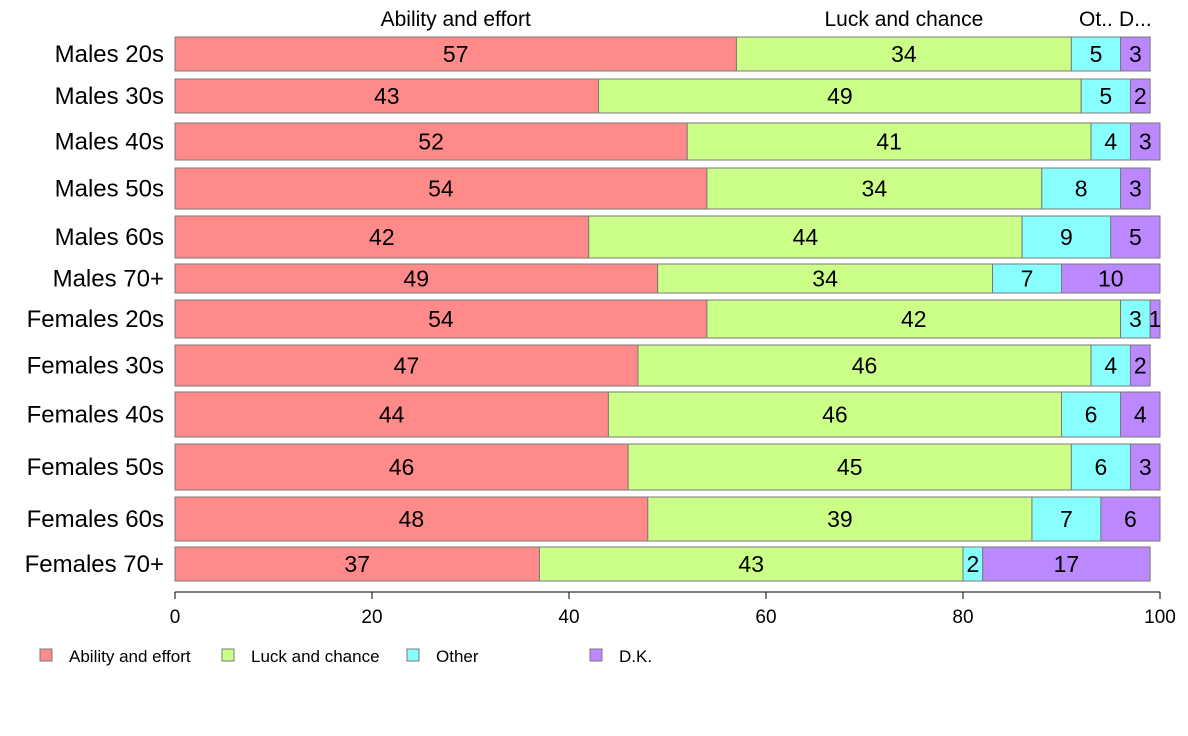  Describe the element at coordinates (568, 617) in the screenshot. I see `x-tick-label-40: 40` at that location.